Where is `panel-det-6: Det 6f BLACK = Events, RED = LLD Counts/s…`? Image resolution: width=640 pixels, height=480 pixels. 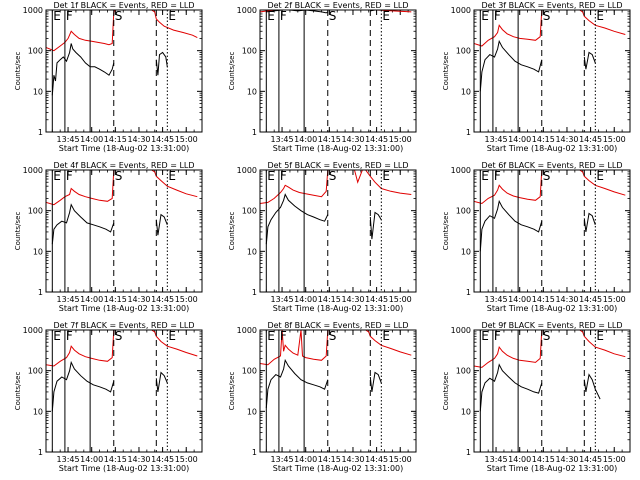 panel-det-6: Det 6f BLACK = Events, RED = LLD Counts/s… is located at coordinates (536, 237).